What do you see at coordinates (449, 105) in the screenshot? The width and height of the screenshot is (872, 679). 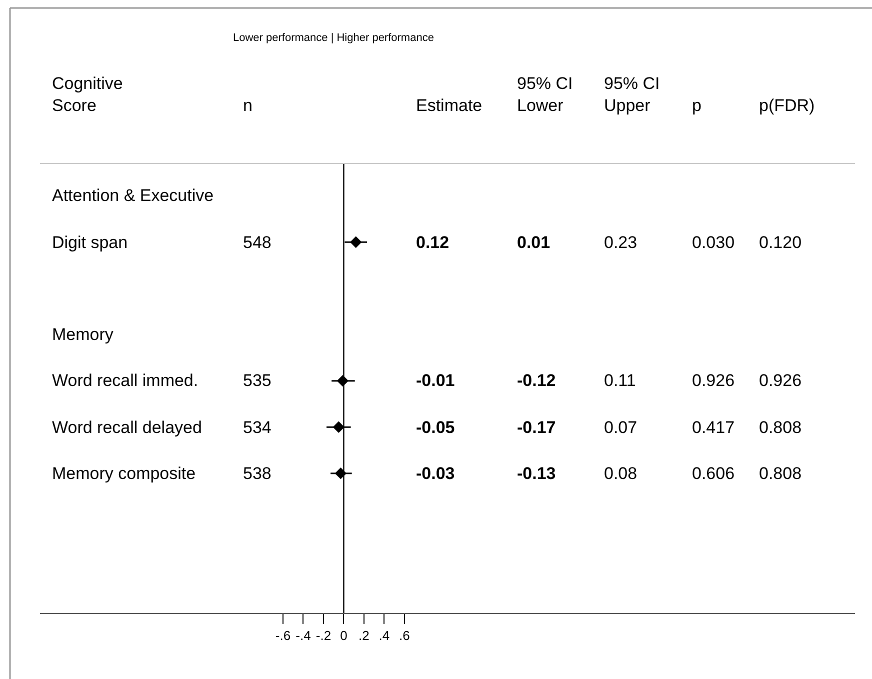 I see `text: Estimate` at bounding box center [449, 105].